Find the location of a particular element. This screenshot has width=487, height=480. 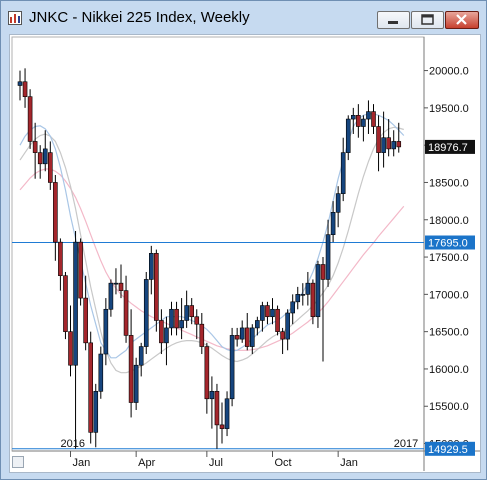

minimize-icon is located at coordinates (393, 22).